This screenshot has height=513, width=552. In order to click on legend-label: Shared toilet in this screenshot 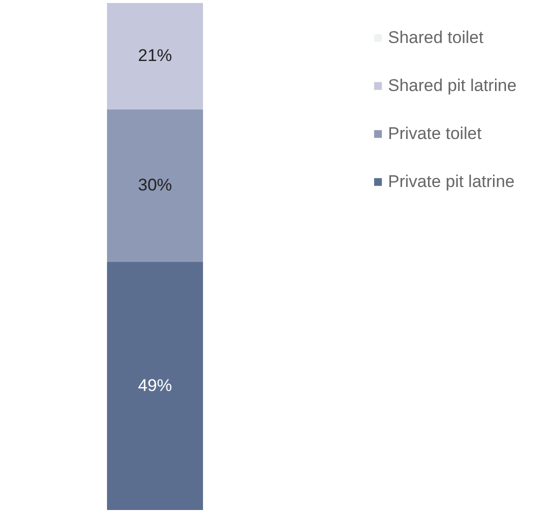, I will do `click(436, 37)`.